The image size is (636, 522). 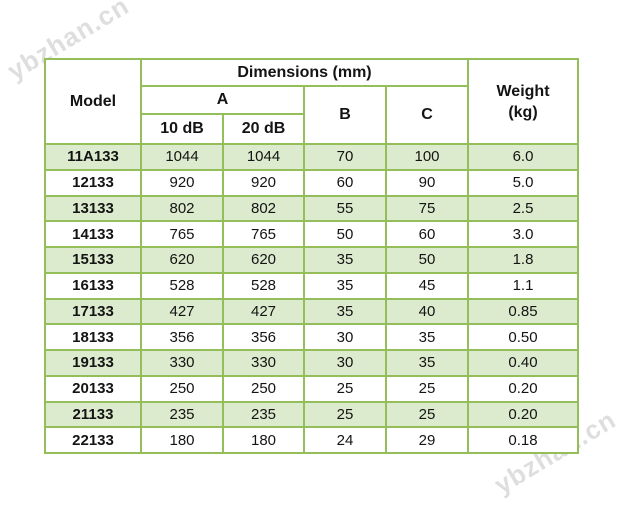 I want to click on table-row: 16133 528 528 35 45 1.1, so click(x=311, y=285).